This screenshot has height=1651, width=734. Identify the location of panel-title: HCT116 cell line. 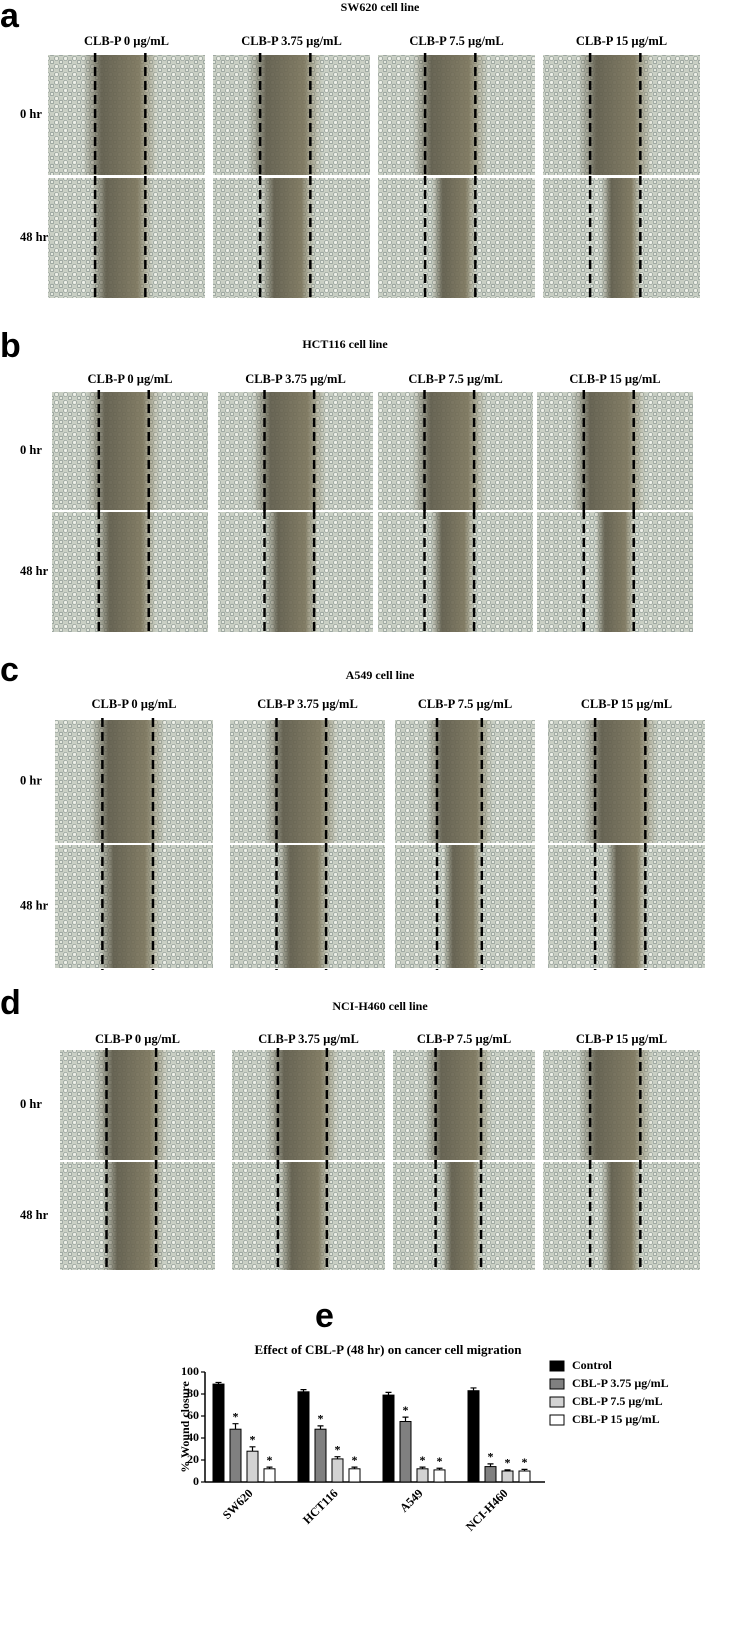
(345, 344).